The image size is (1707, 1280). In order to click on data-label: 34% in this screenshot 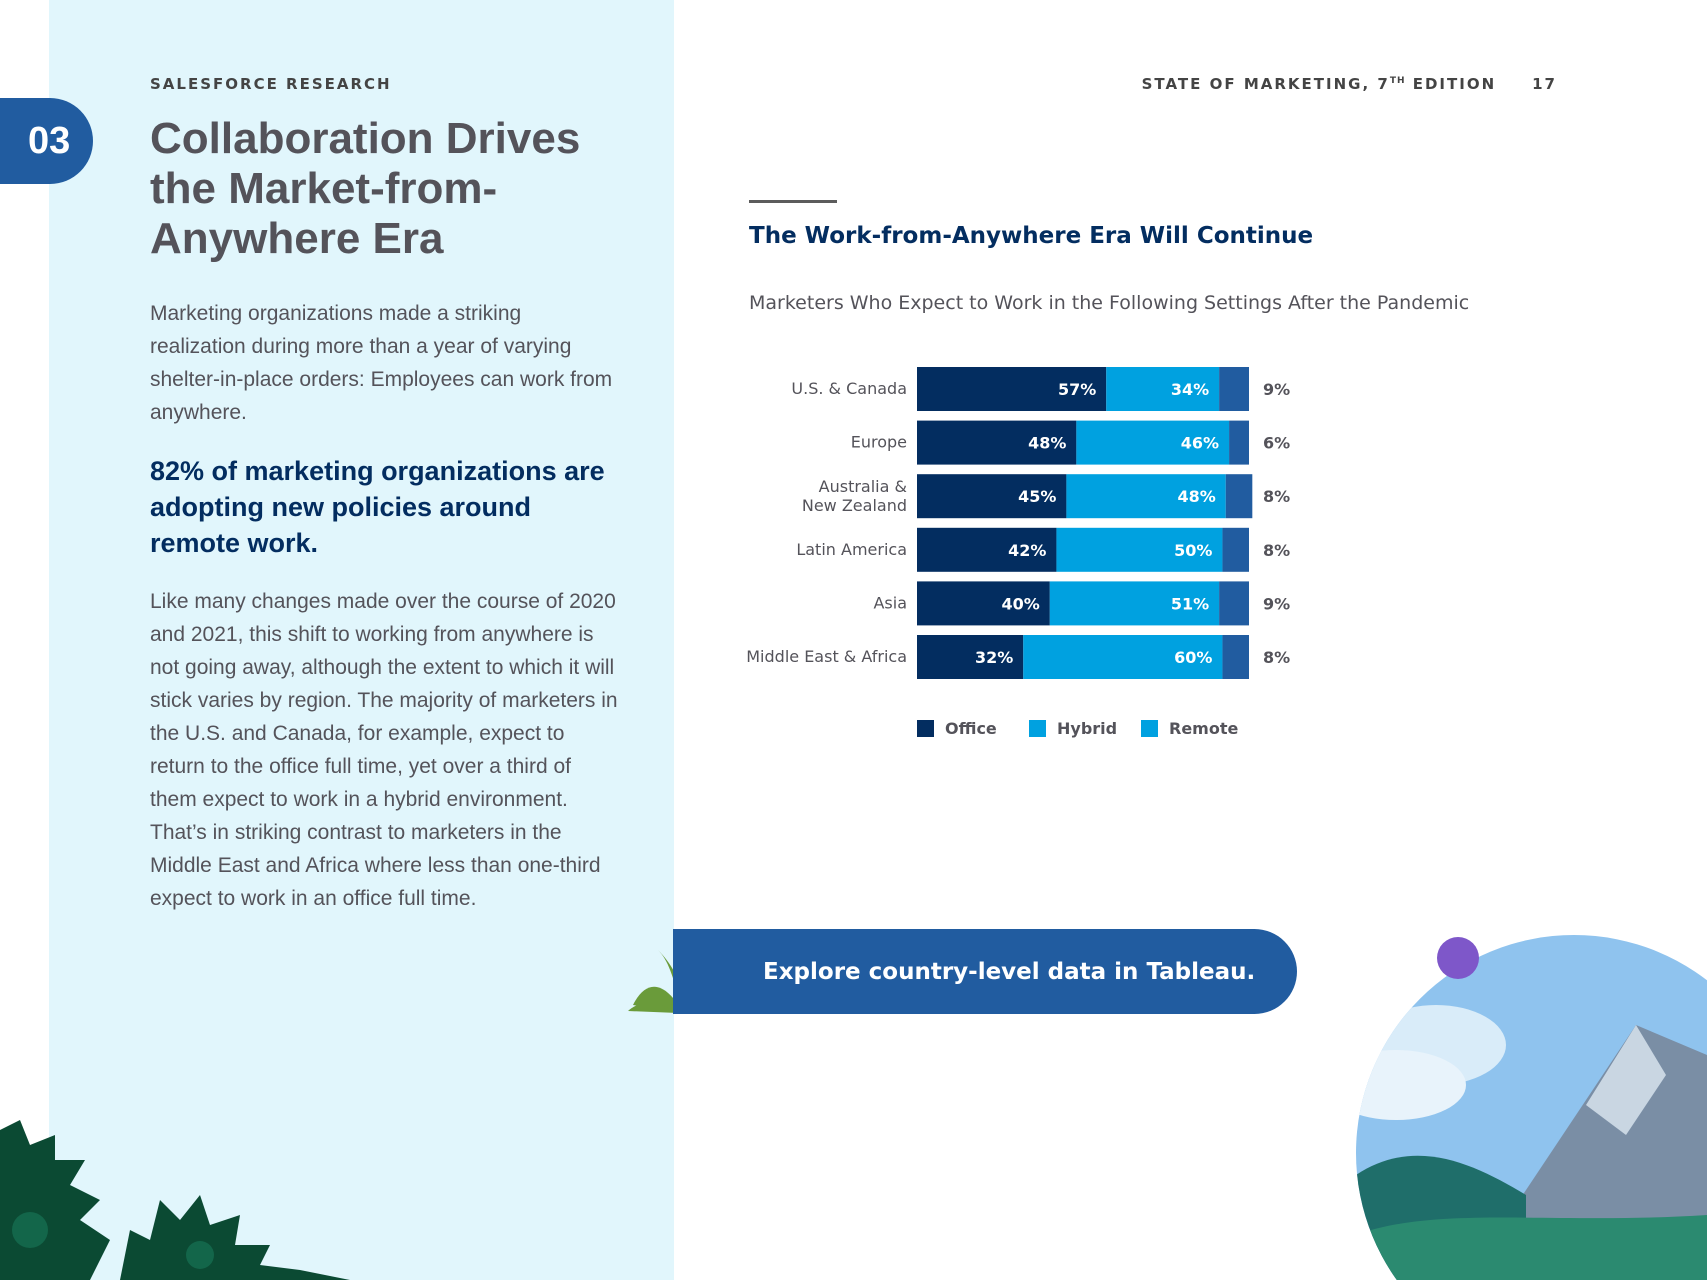, I will do `click(1190, 389)`.